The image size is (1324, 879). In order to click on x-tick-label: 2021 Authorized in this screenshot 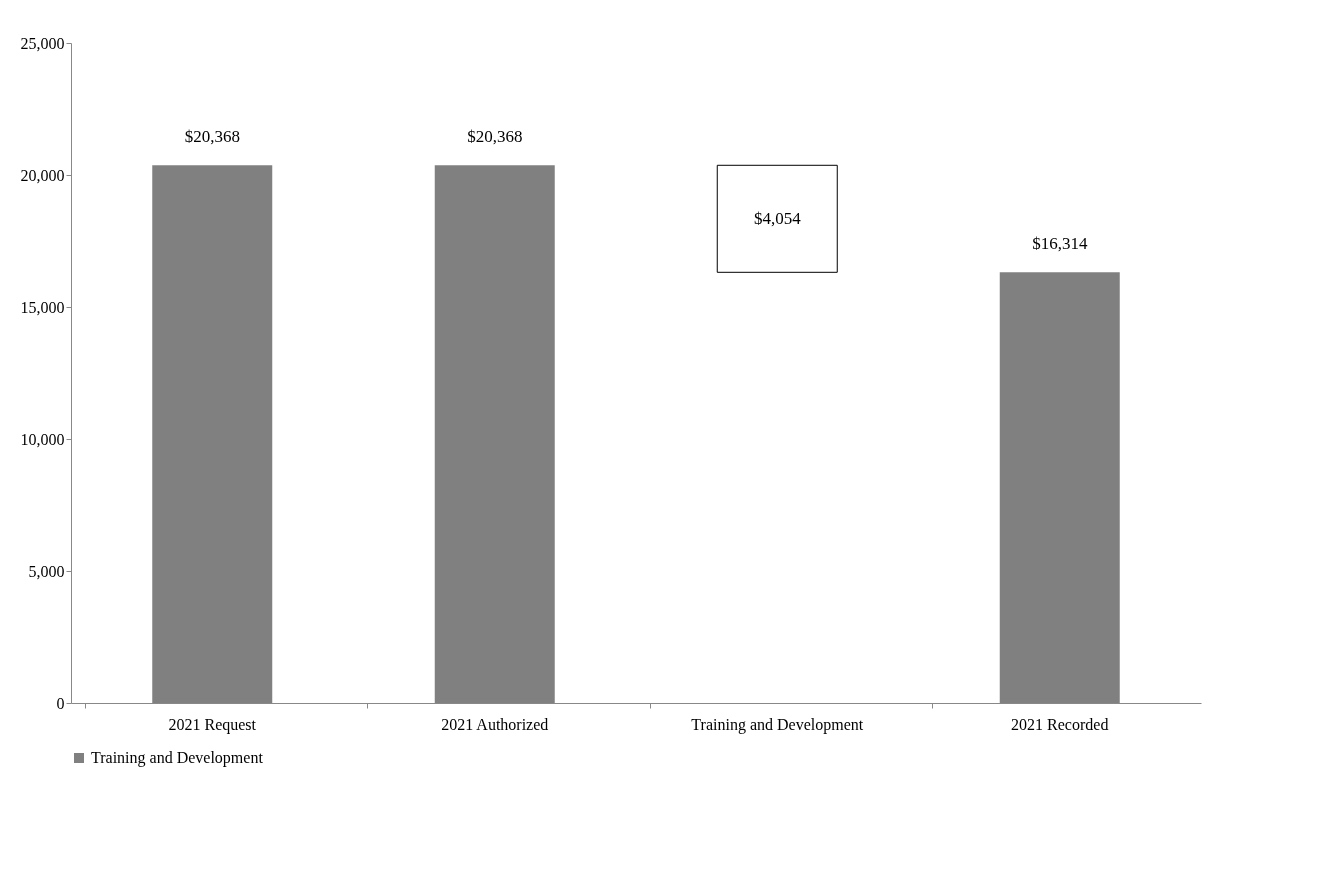, I will do `click(495, 724)`.